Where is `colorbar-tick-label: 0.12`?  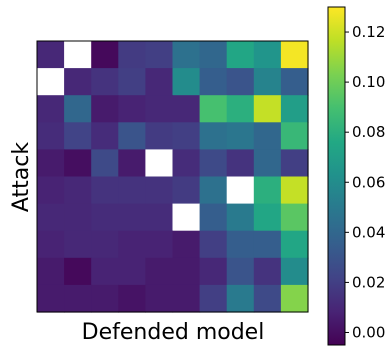 colorbar-tick-label: 0.12 is located at coordinates (368, 32).